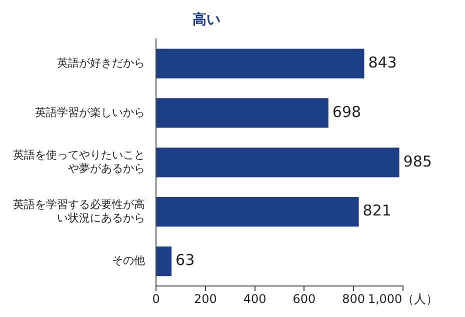  I want to click on x-tick-label: 800, so click(354, 299).